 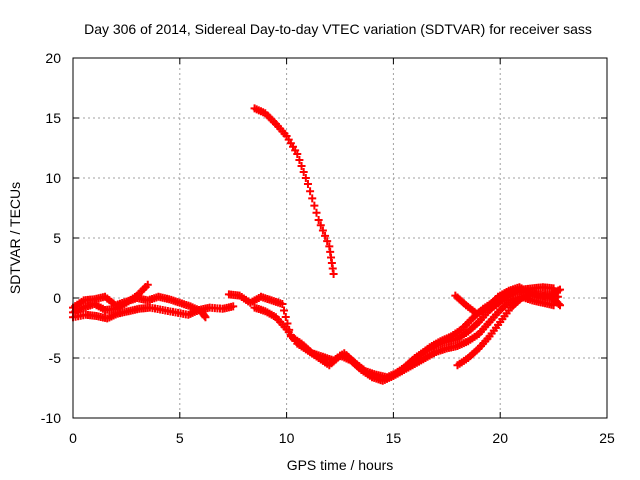 What do you see at coordinates (394, 438) in the screenshot?
I see `x-tick-label: 15` at bounding box center [394, 438].